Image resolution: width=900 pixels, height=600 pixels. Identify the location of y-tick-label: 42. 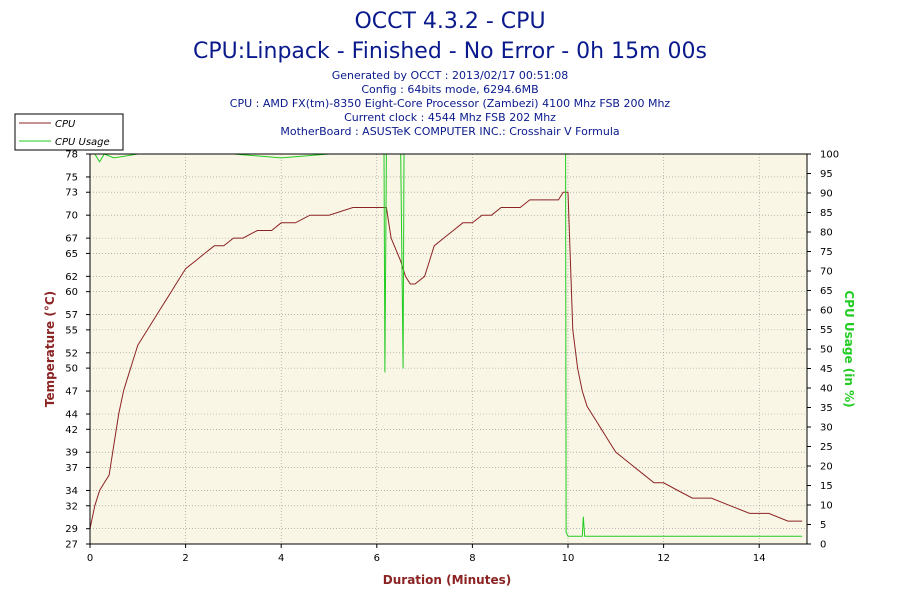
(71, 430).